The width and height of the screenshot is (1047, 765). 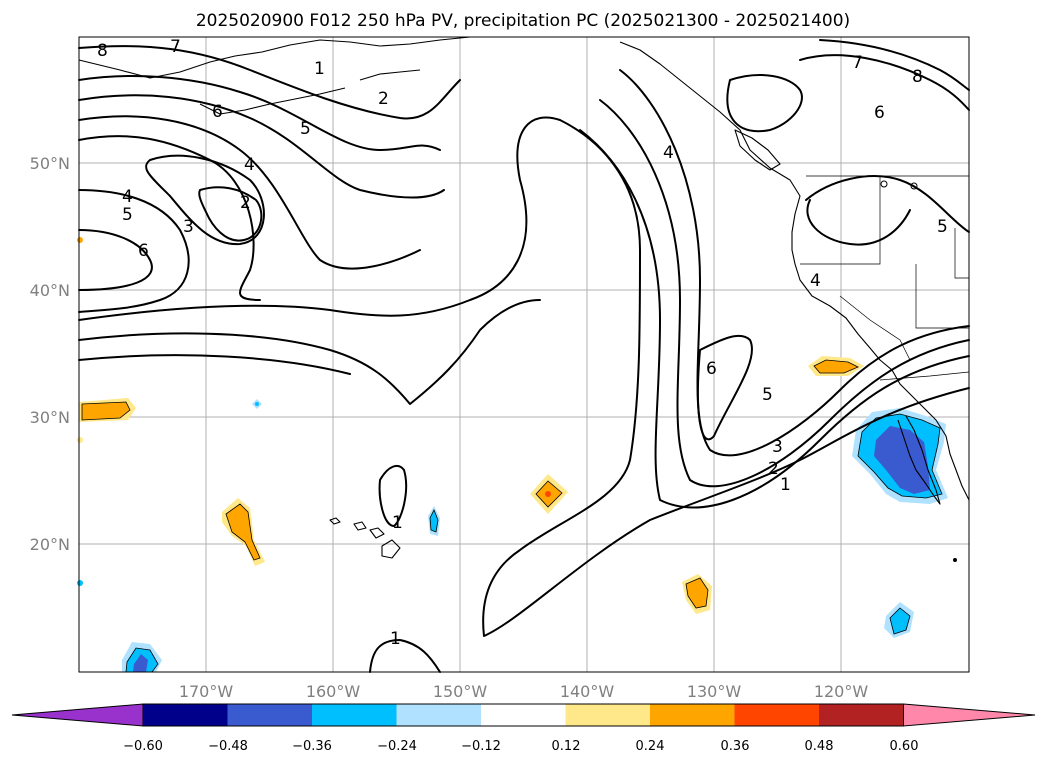 What do you see at coordinates (566, 746) in the screenshot?
I see `colorbar-tick-label: 0.12` at bounding box center [566, 746].